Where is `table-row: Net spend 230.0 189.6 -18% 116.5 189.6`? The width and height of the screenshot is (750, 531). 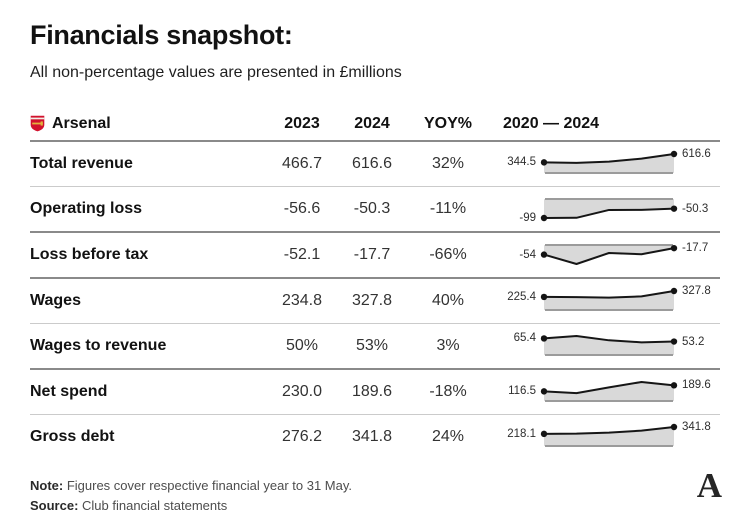
table-row: Net spend 230.0 189.6 -18% 116.5 189.6 is located at coordinates (375, 392).